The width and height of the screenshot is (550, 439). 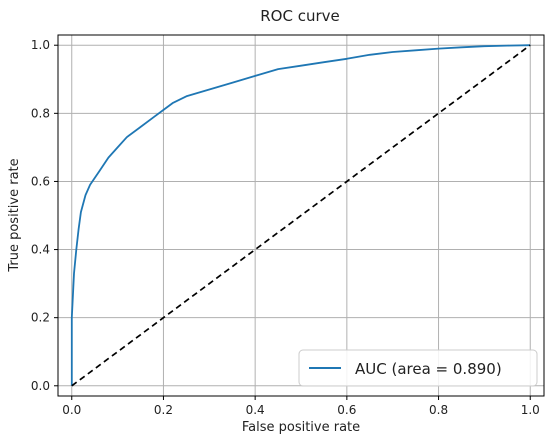 I want to click on y-tick-label: 0.4, so click(x=40, y=250).